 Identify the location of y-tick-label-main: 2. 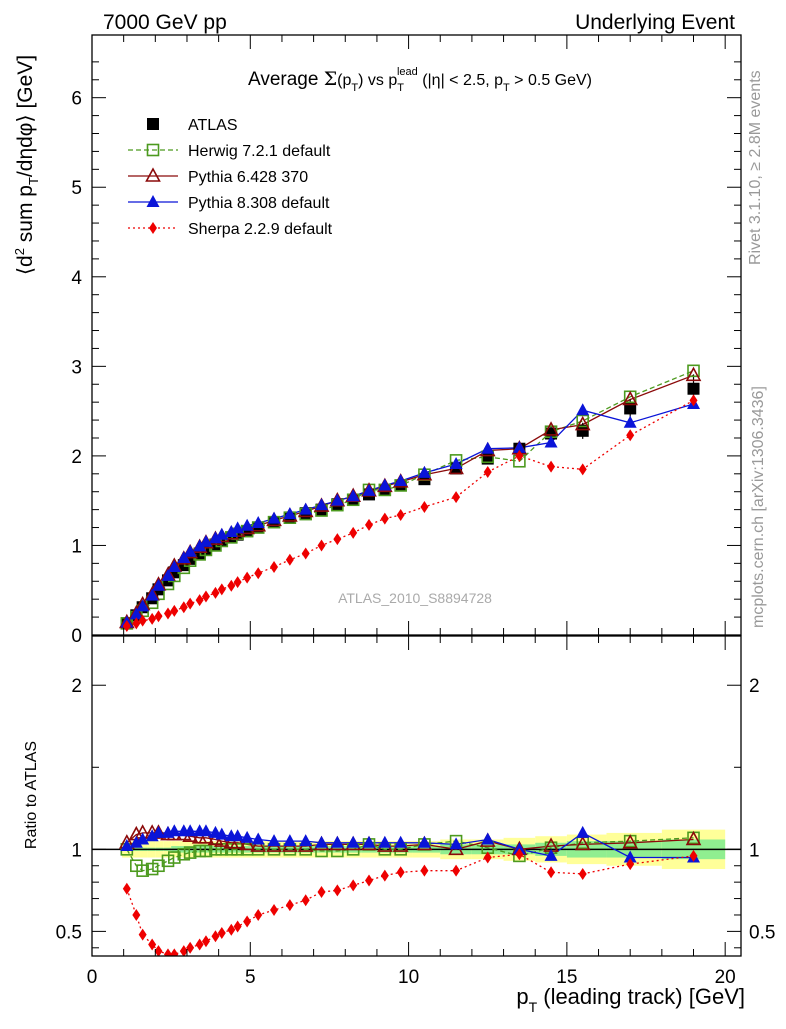
(76, 457).